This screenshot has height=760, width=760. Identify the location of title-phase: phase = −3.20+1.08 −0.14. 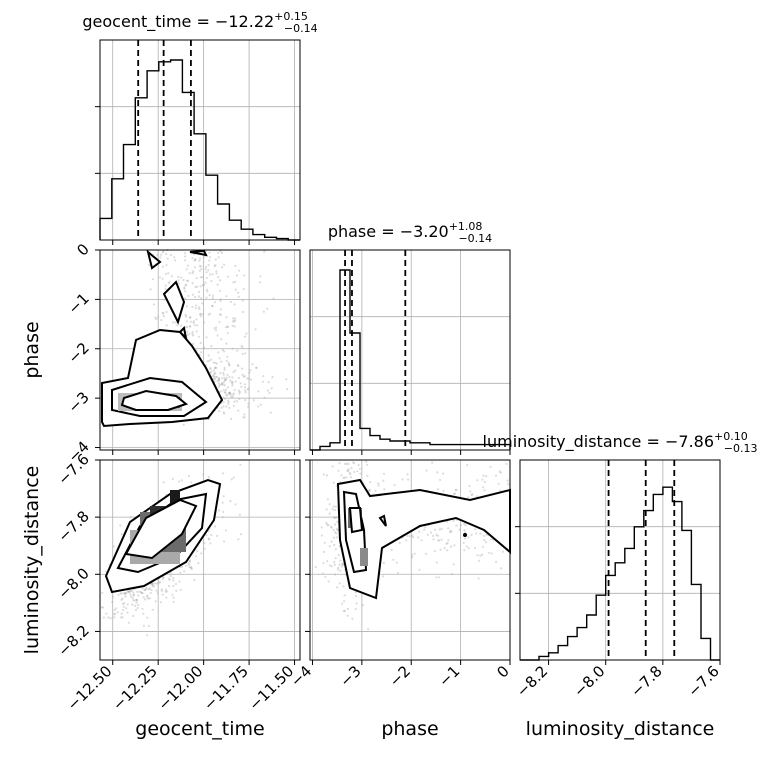
(410, 232).